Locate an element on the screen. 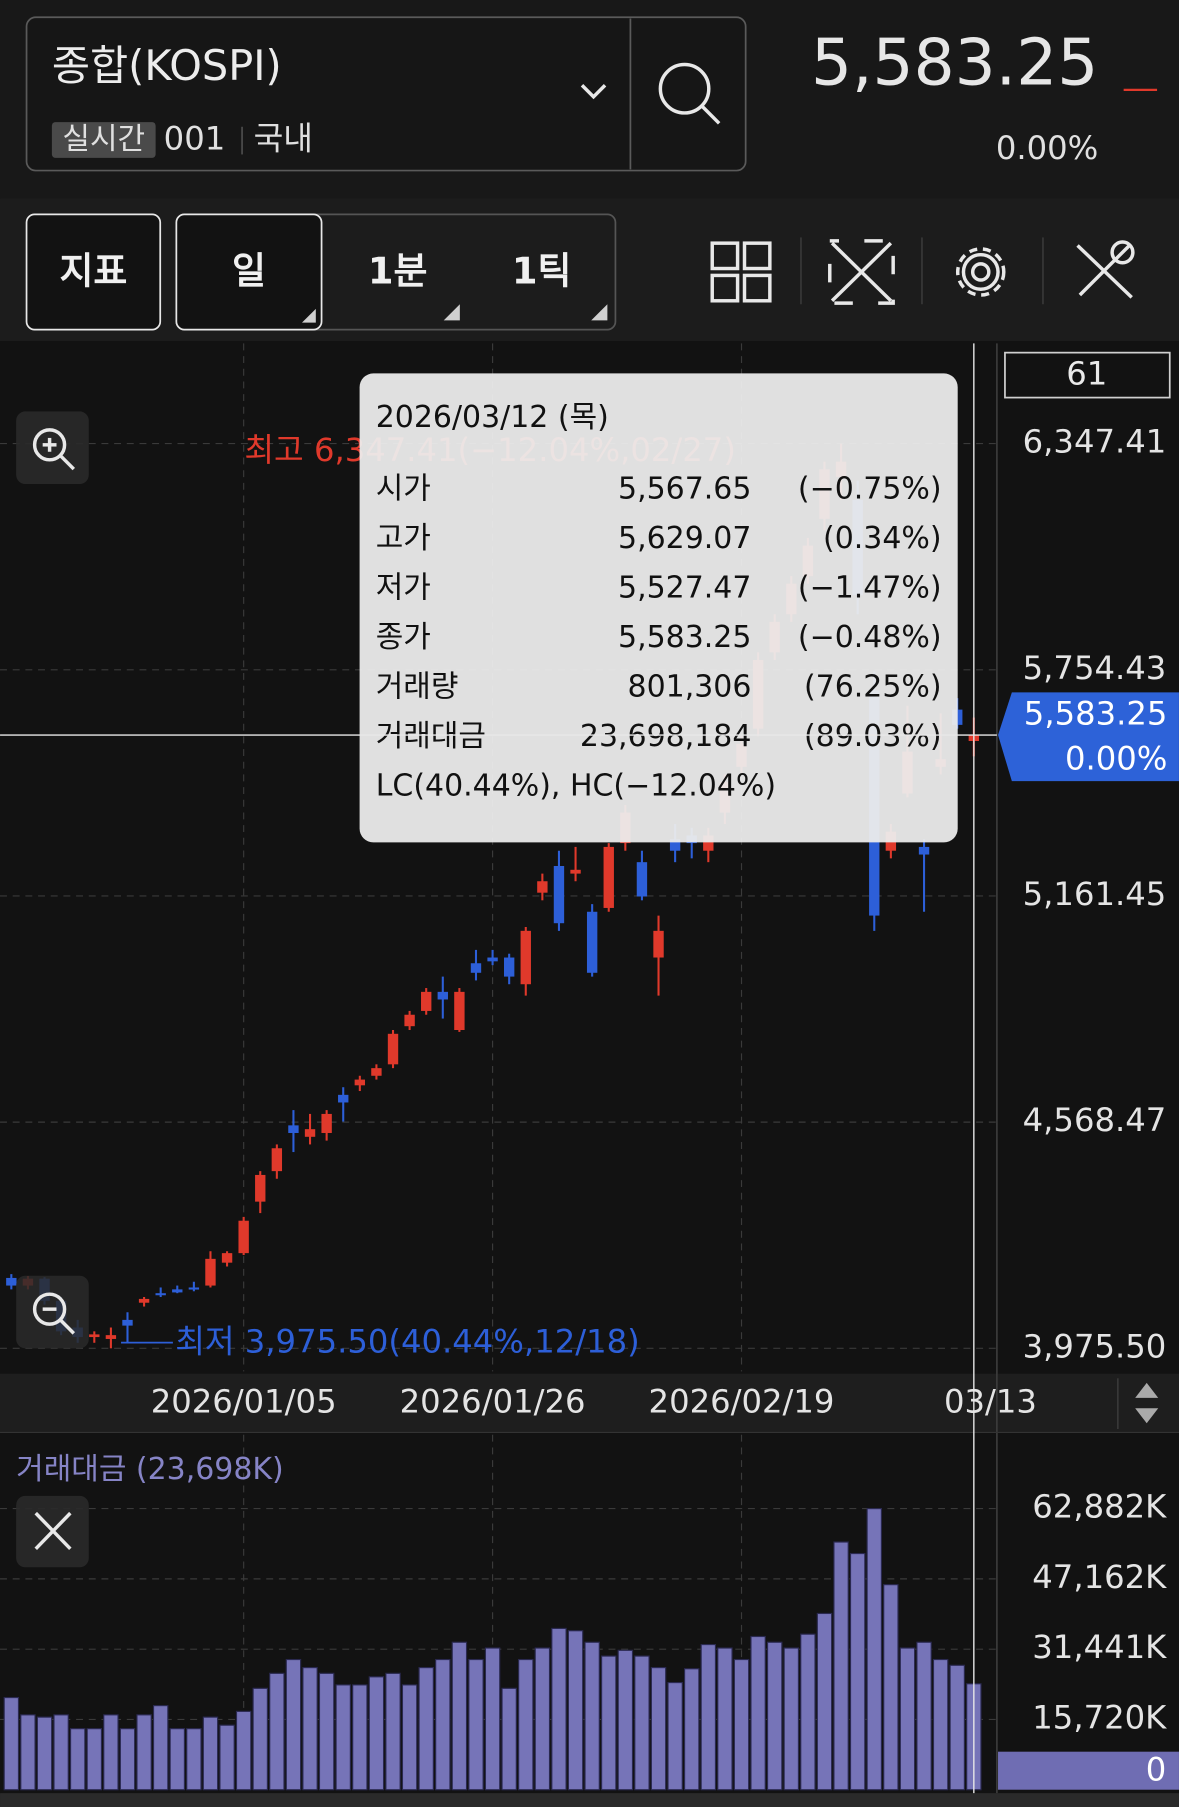  layout-icon is located at coordinates (741, 272).